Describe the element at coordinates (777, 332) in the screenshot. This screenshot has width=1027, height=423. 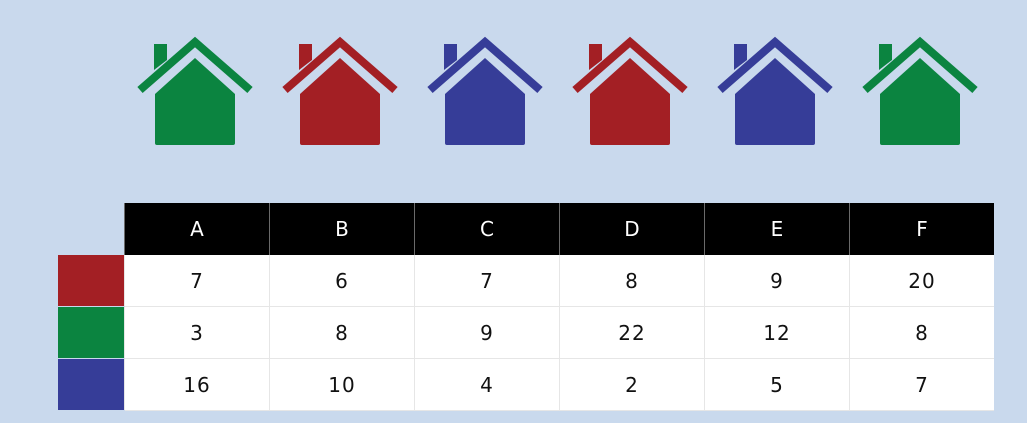
I see `table-cell: 12` at that location.